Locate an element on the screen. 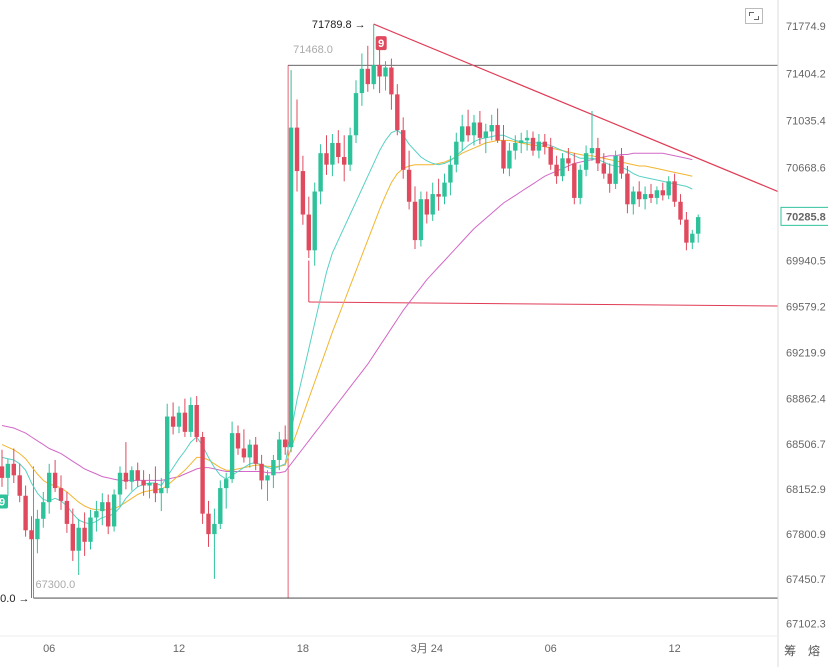 This screenshot has height=667, width=828. melt-label: 熔 is located at coordinates (813, 651).